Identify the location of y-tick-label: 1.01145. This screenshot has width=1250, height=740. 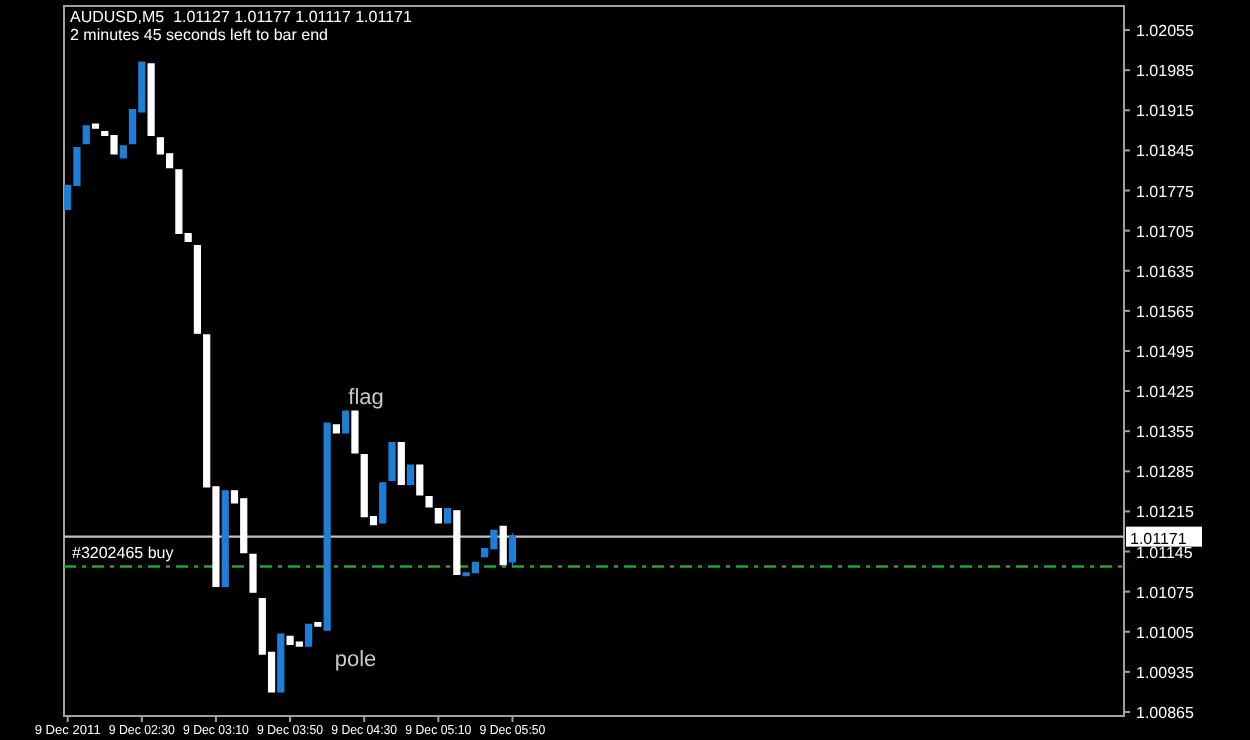
(1165, 552).